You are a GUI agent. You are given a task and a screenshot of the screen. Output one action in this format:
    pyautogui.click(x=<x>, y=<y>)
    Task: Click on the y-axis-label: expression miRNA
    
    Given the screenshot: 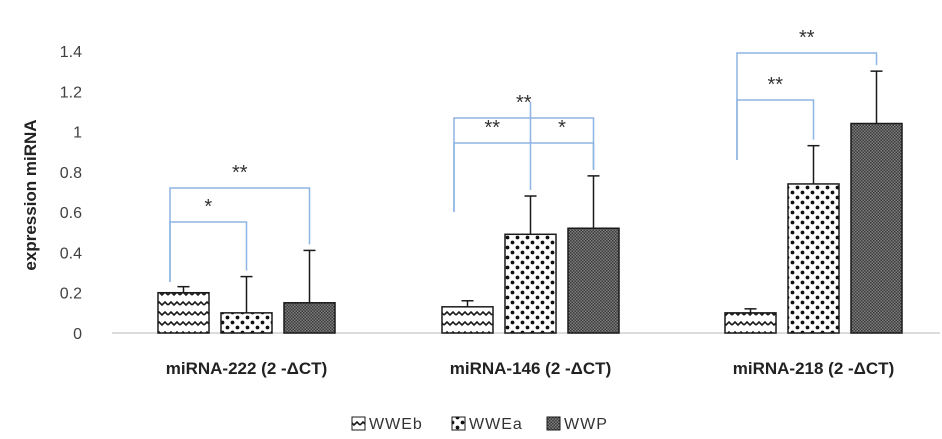 What is the action you would take?
    pyautogui.click(x=30, y=194)
    